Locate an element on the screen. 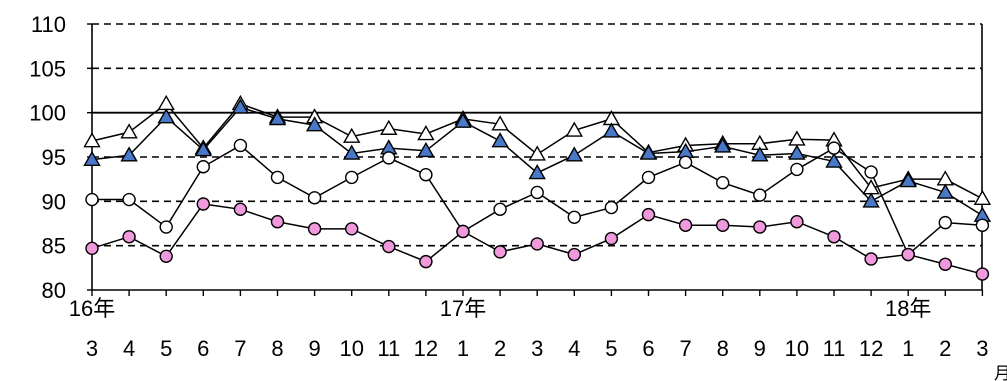  y-tick-label: 100 is located at coordinates (47, 113).